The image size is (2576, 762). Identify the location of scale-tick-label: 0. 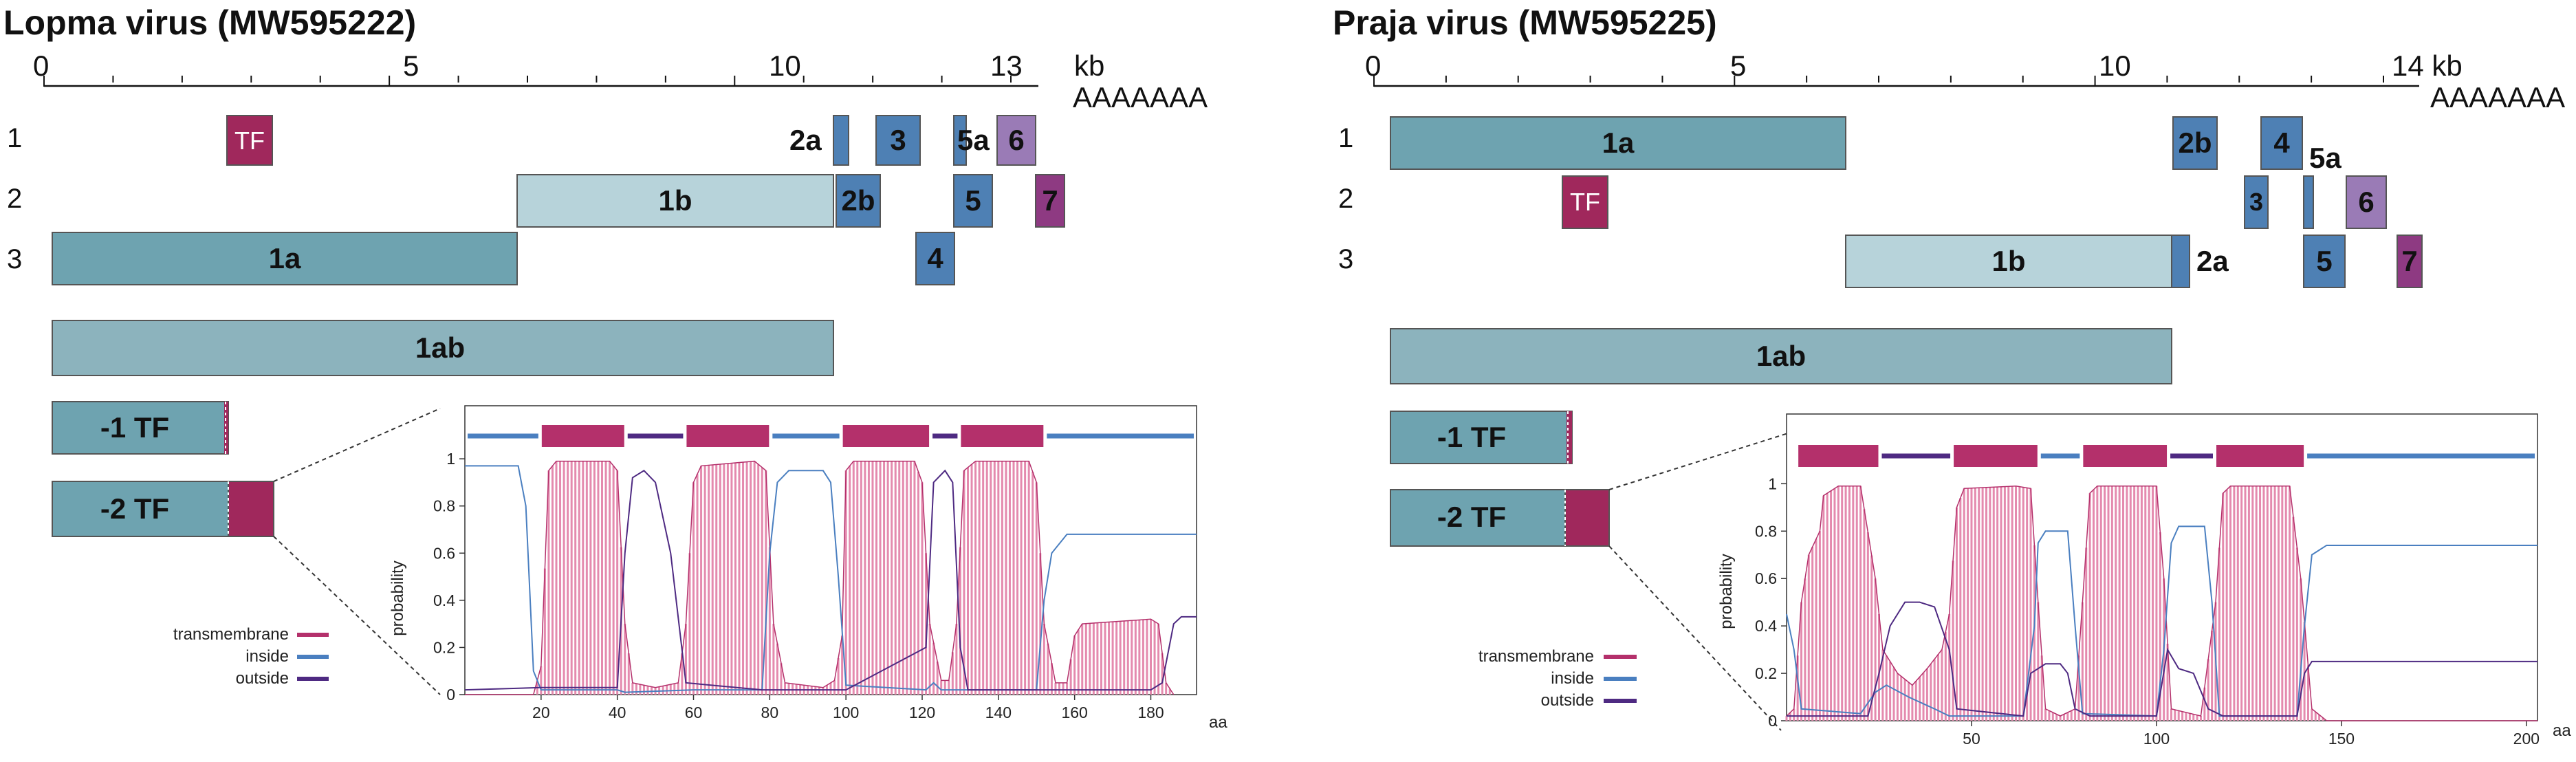
(41, 66).